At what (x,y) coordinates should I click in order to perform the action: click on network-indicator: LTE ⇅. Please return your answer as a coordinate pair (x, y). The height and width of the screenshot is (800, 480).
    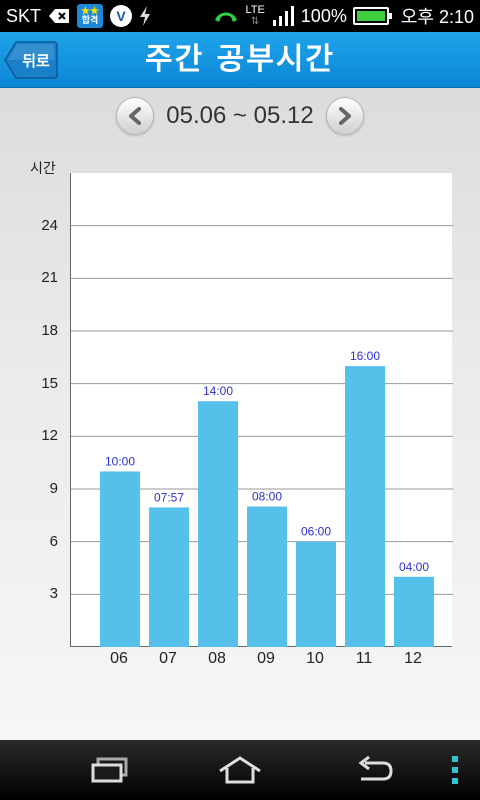
    Looking at the image, I should click on (255, 16).